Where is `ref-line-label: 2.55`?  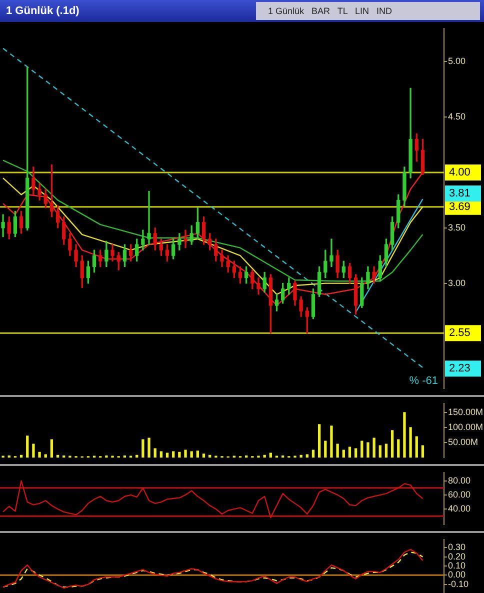 ref-line-label: 2.55 is located at coordinates (459, 333).